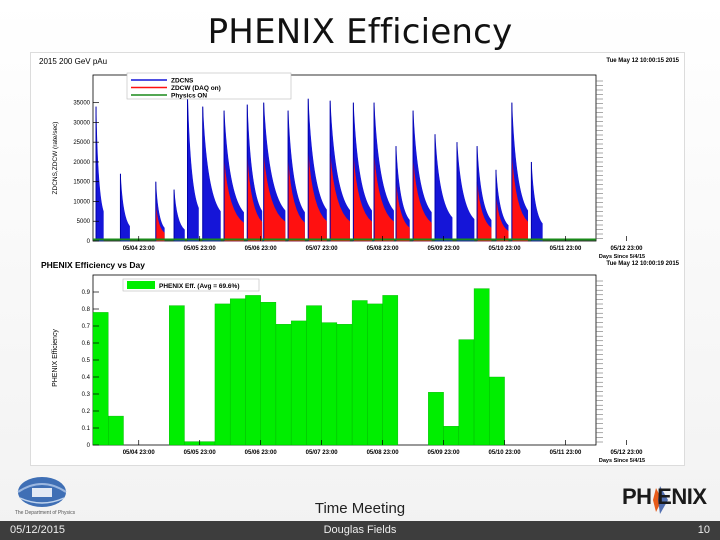 This screenshot has height=540, width=720. What do you see at coordinates (622, 257) in the screenshot?
I see `chart1-xlabel: Days Since 5/4/15` at bounding box center [622, 257].